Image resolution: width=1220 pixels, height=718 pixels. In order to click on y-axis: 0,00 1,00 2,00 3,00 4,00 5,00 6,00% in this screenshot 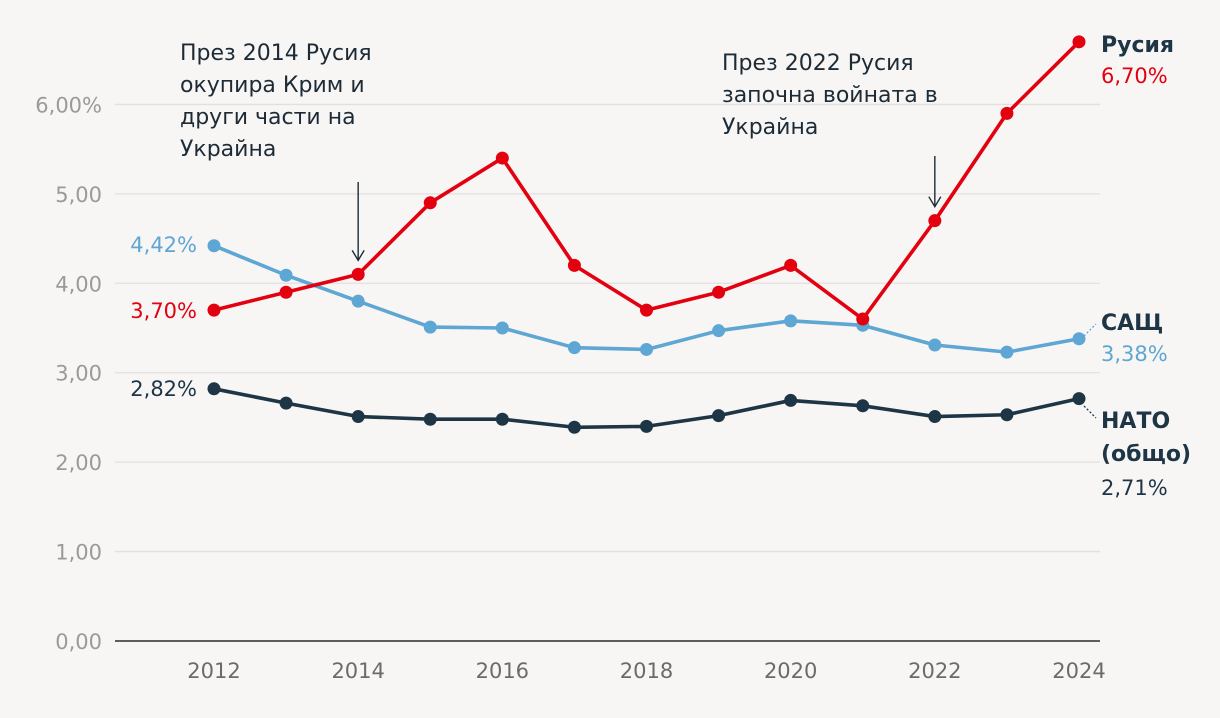, I will do `click(68, 373)`.